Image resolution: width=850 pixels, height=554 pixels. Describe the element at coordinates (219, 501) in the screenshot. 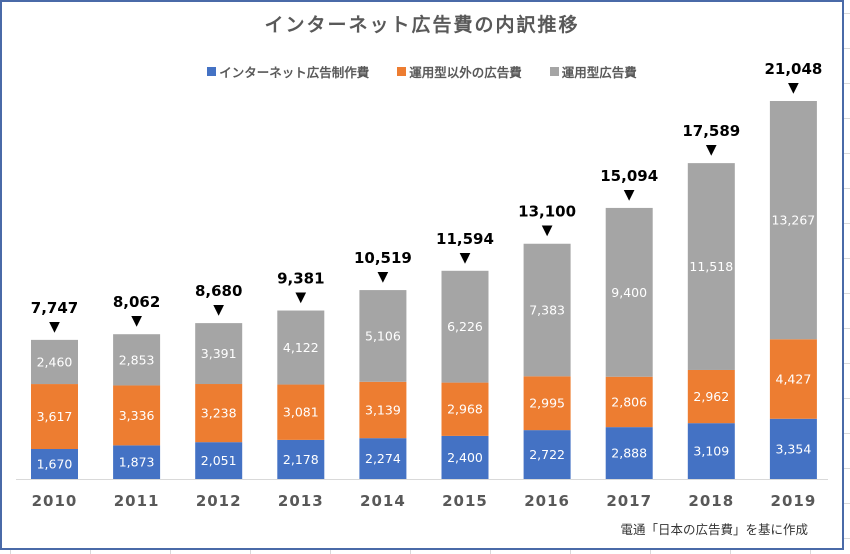

I see `x-tick-label: 2012` at that location.